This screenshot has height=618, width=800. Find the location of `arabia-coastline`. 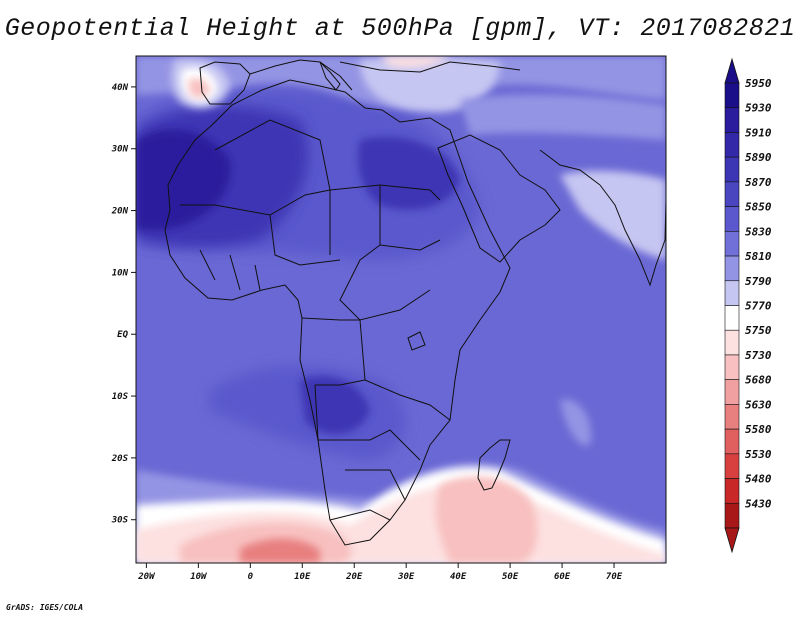

arabia-coastline is located at coordinates (499, 198).